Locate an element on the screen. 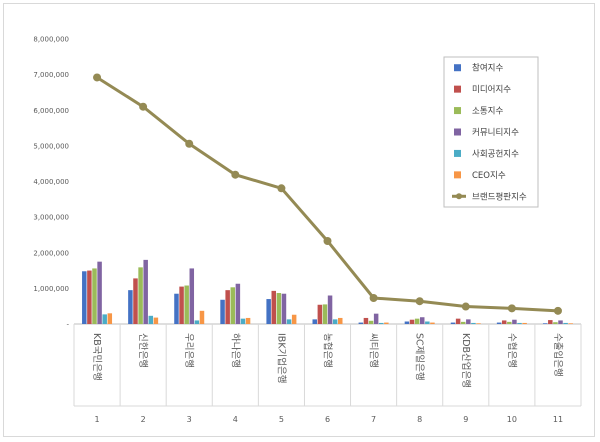 This screenshot has width=600, height=442. y-tick-label: 8,000,000 is located at coordinates (51, 40).